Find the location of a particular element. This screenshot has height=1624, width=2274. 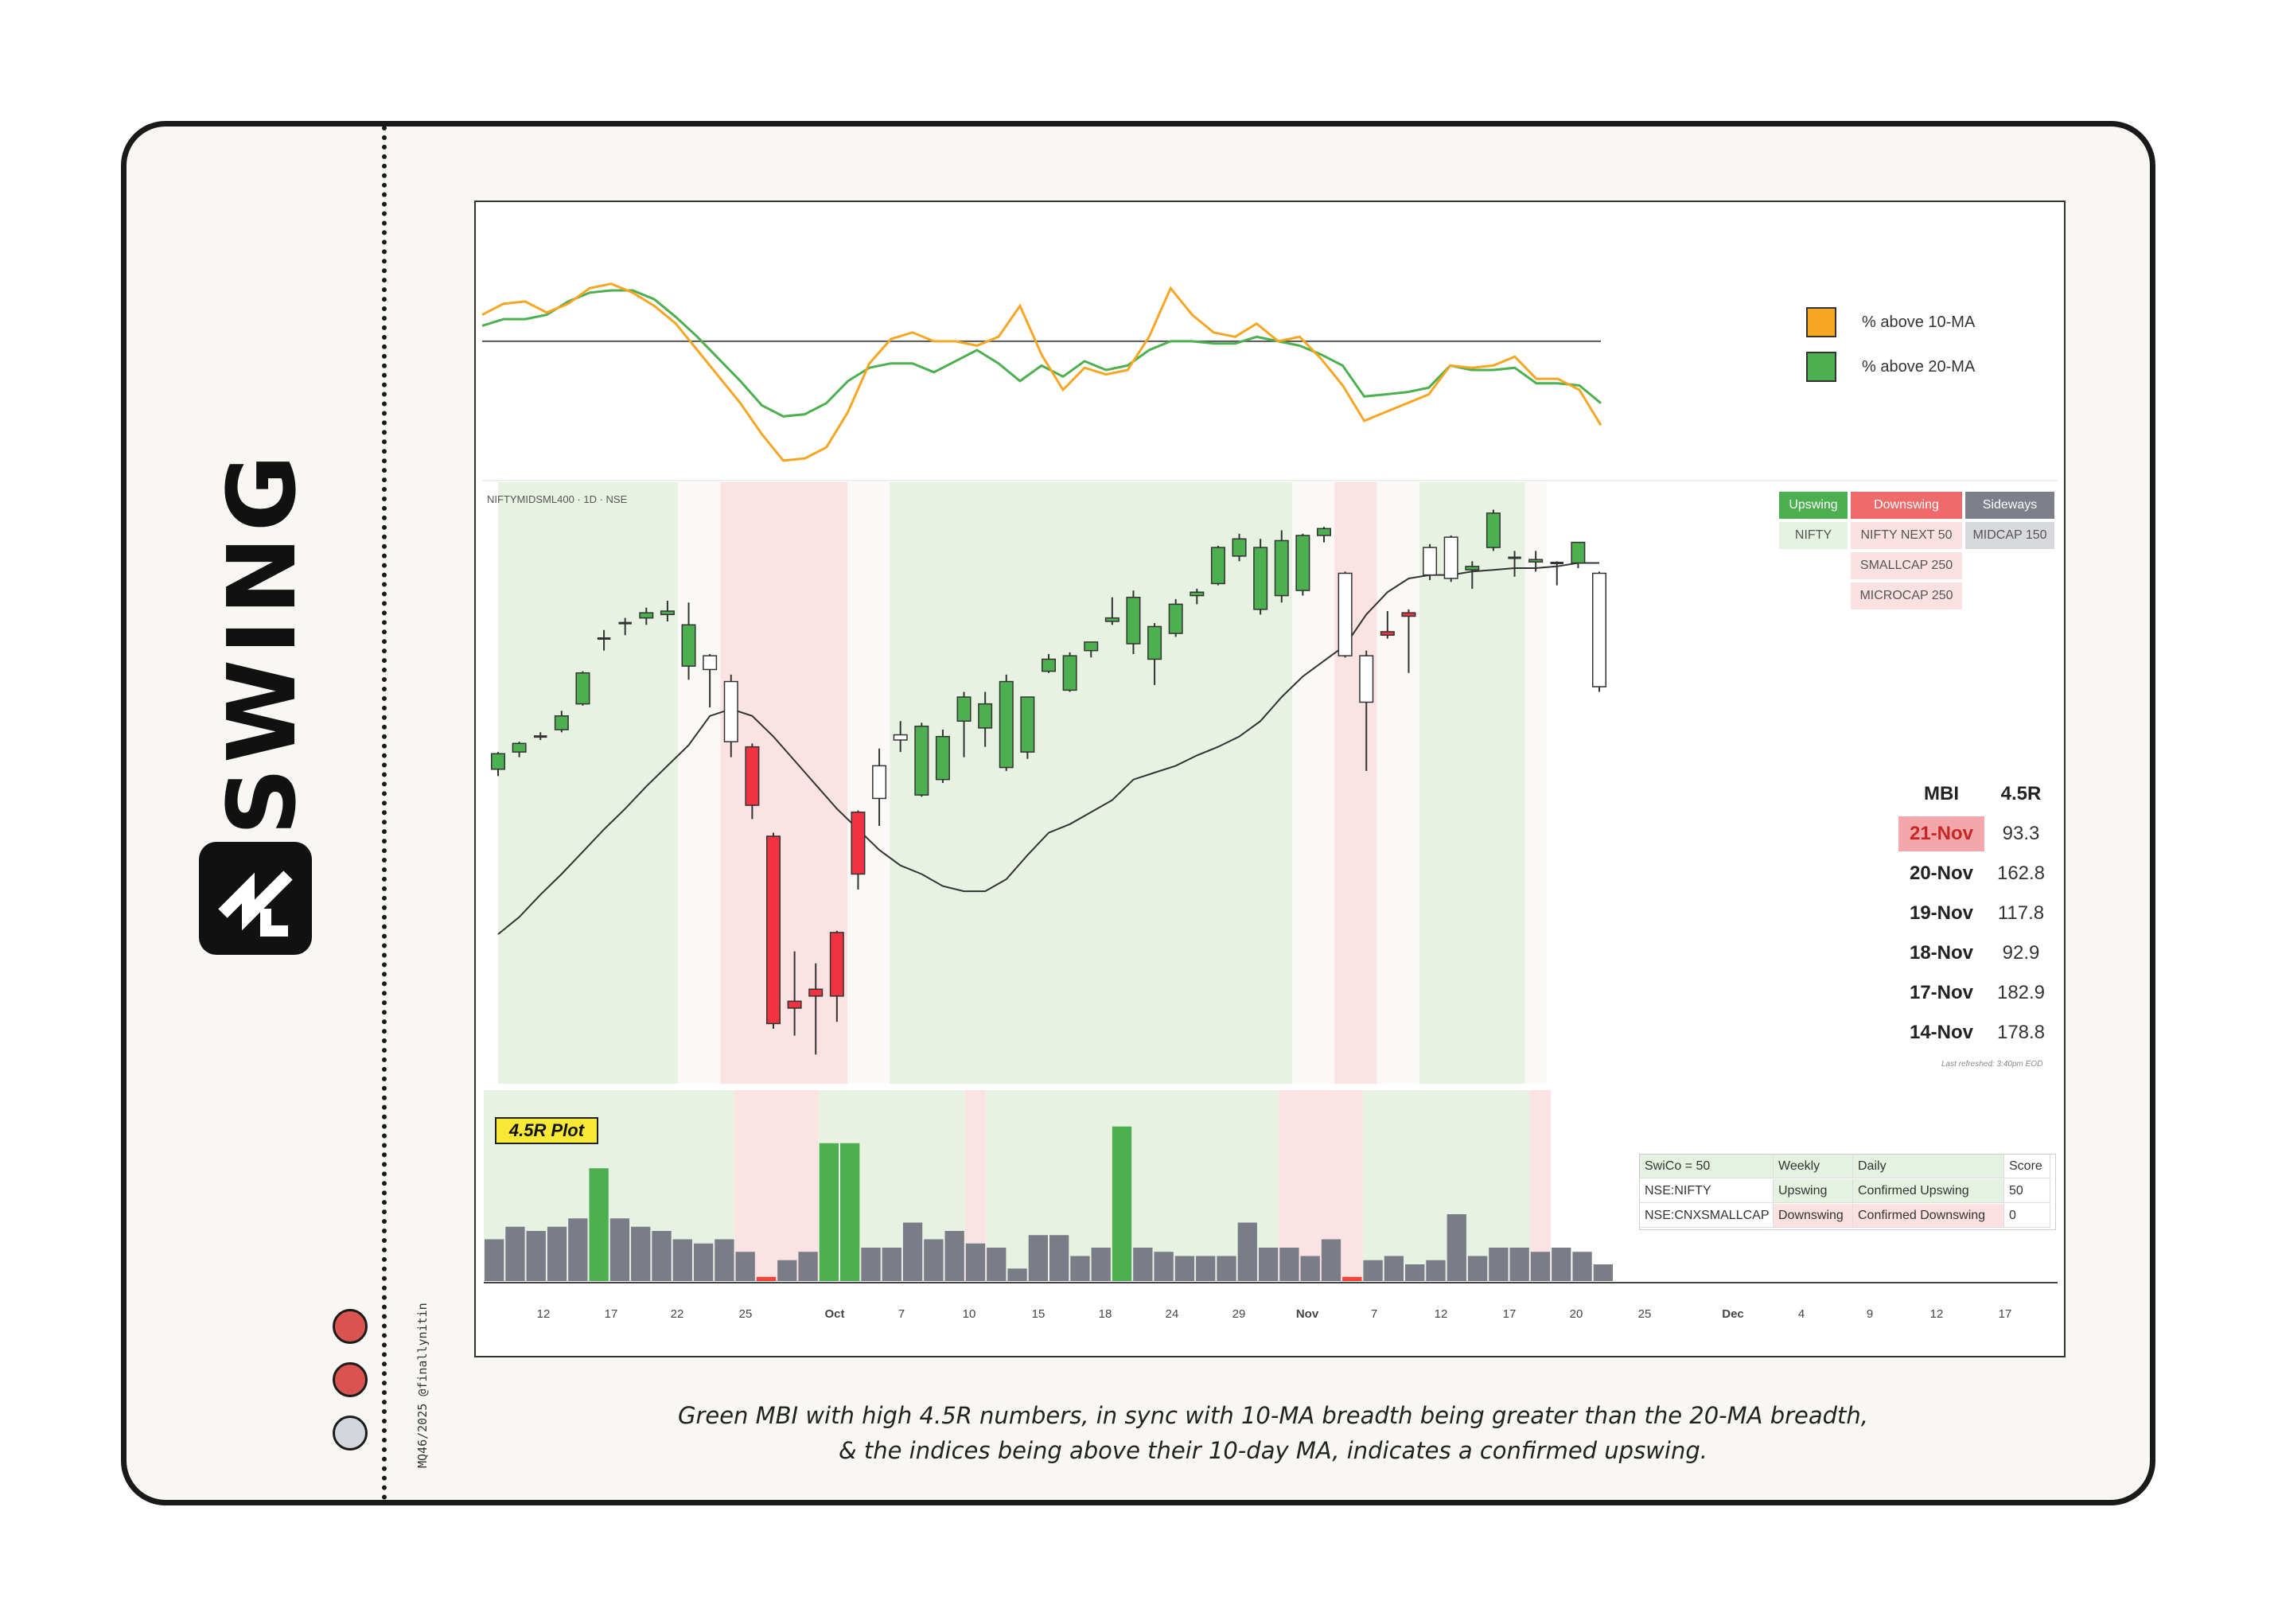

mbi-header-row: MBI 4.5R is located at coordinates (1974, 796).